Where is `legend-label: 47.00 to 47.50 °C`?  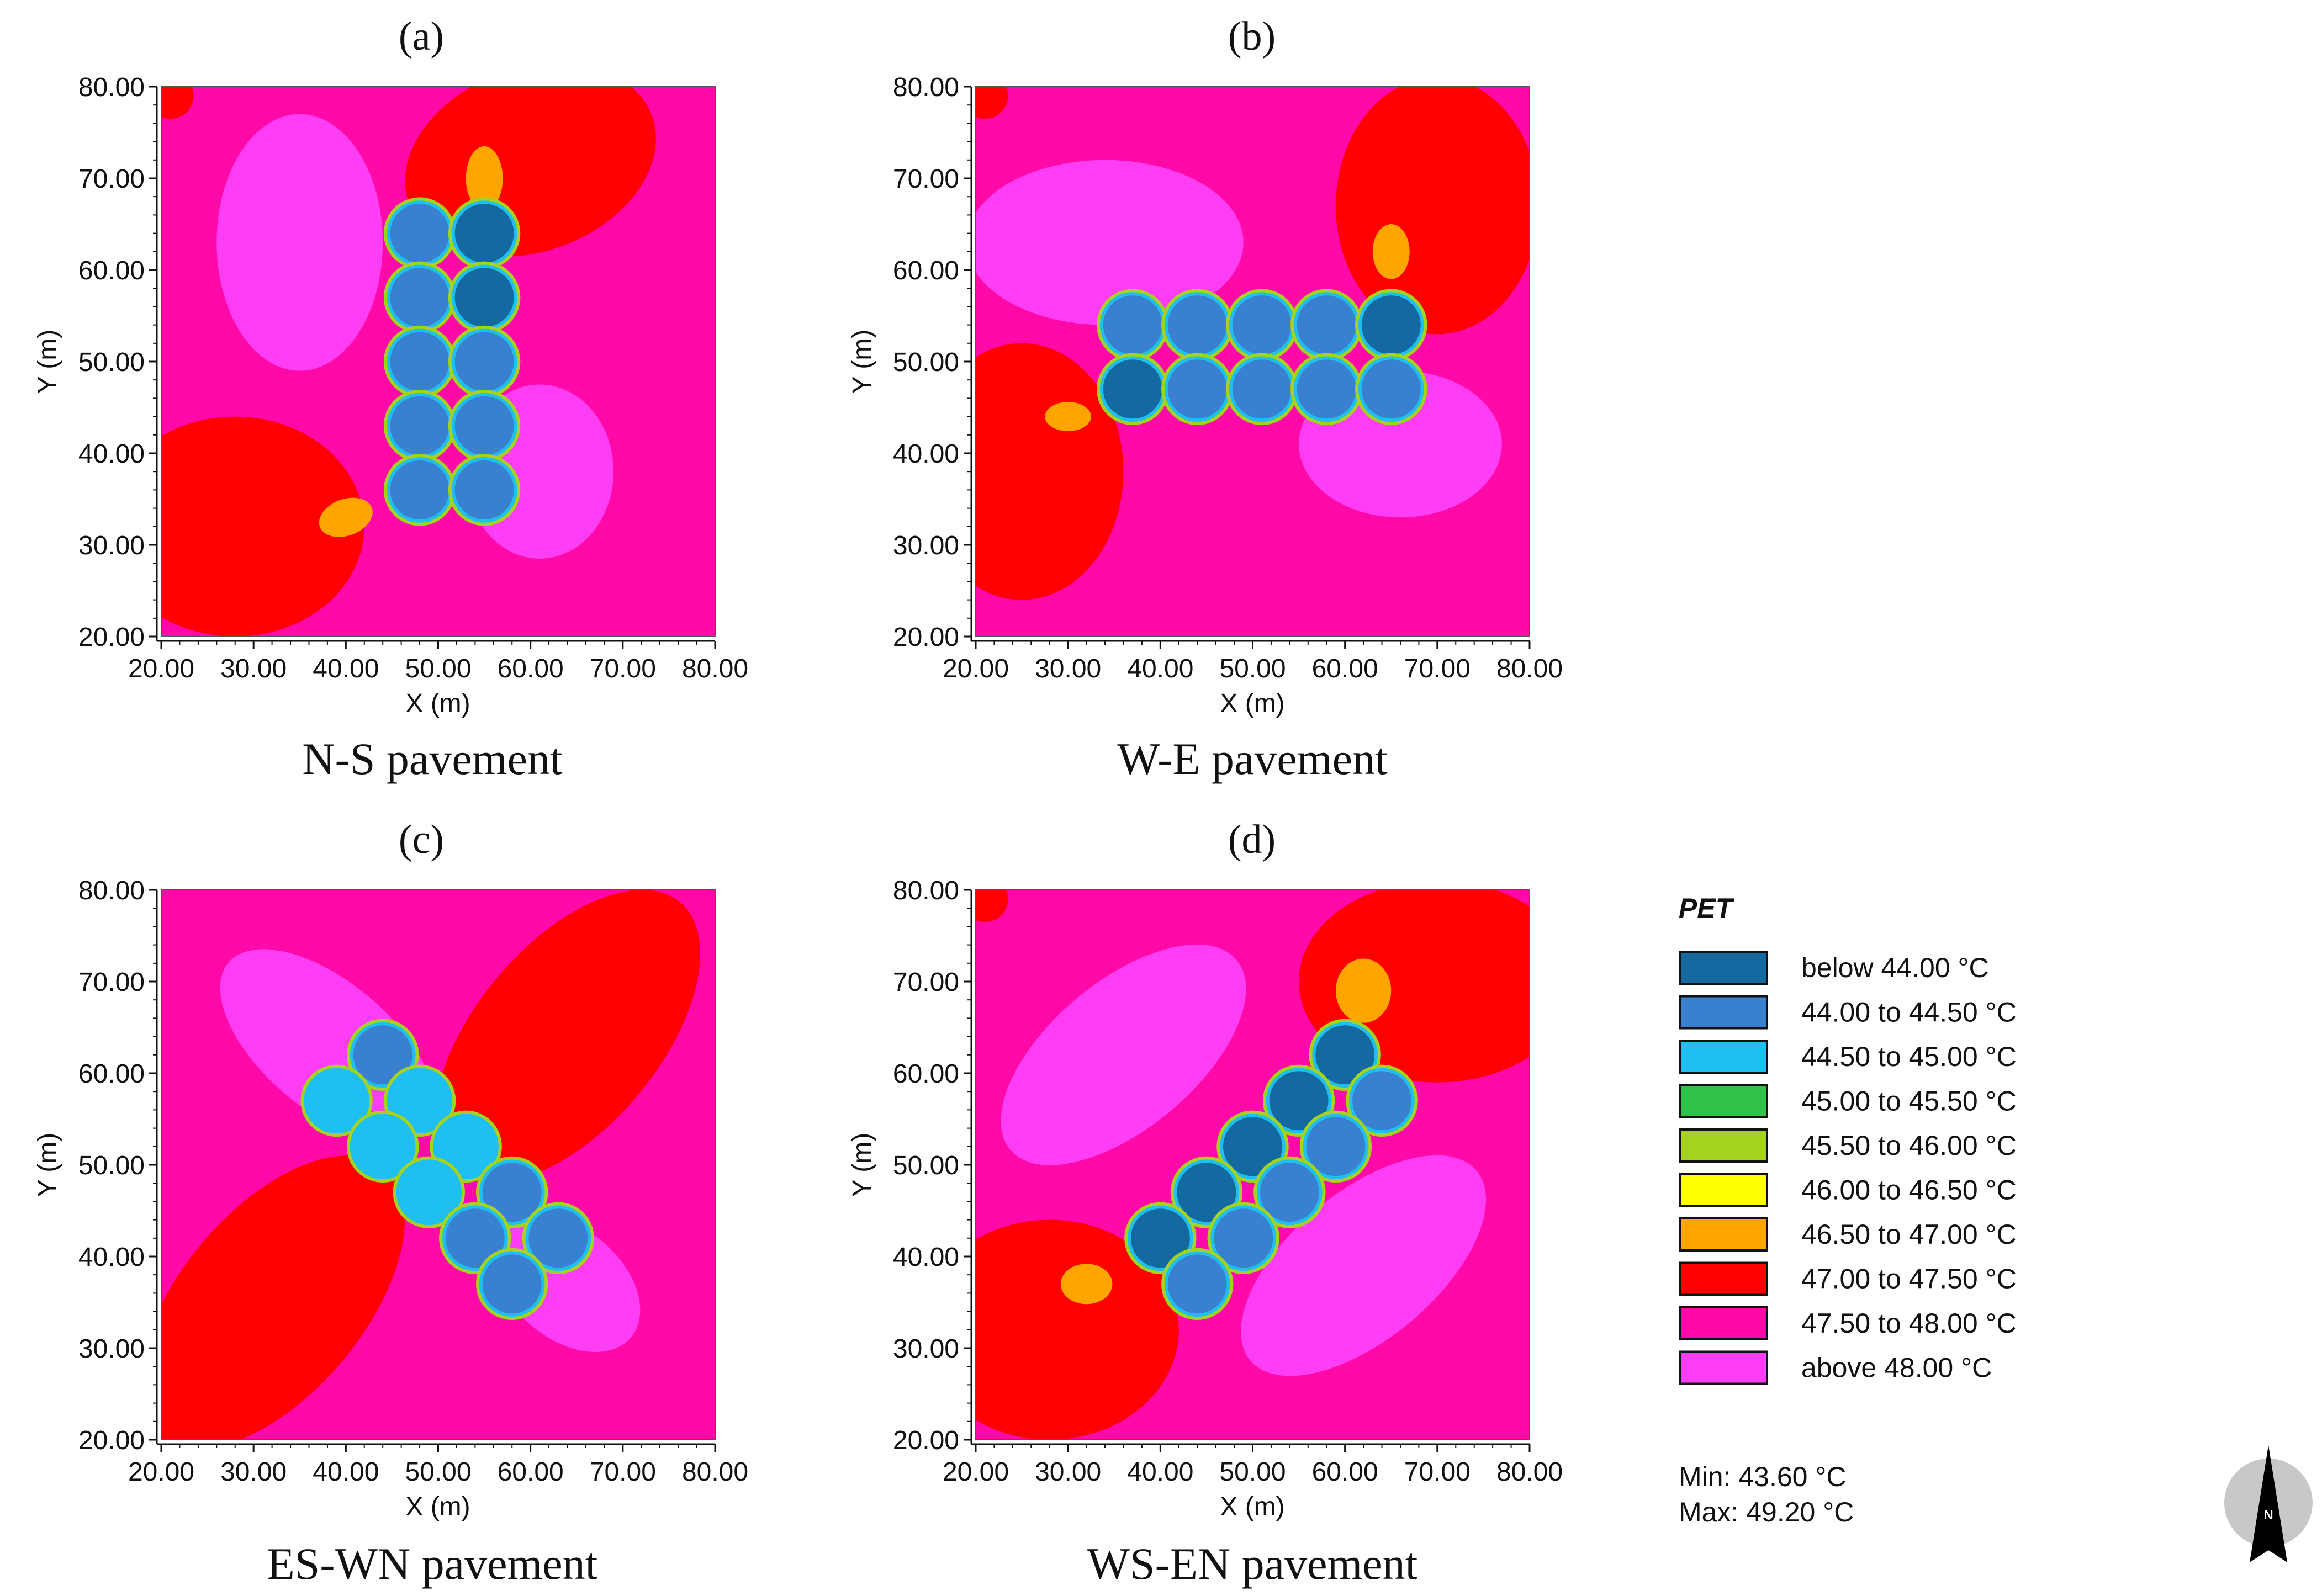 legend-label: 47.00 to 47.50 °C is located at coordinates (1909, 1279).